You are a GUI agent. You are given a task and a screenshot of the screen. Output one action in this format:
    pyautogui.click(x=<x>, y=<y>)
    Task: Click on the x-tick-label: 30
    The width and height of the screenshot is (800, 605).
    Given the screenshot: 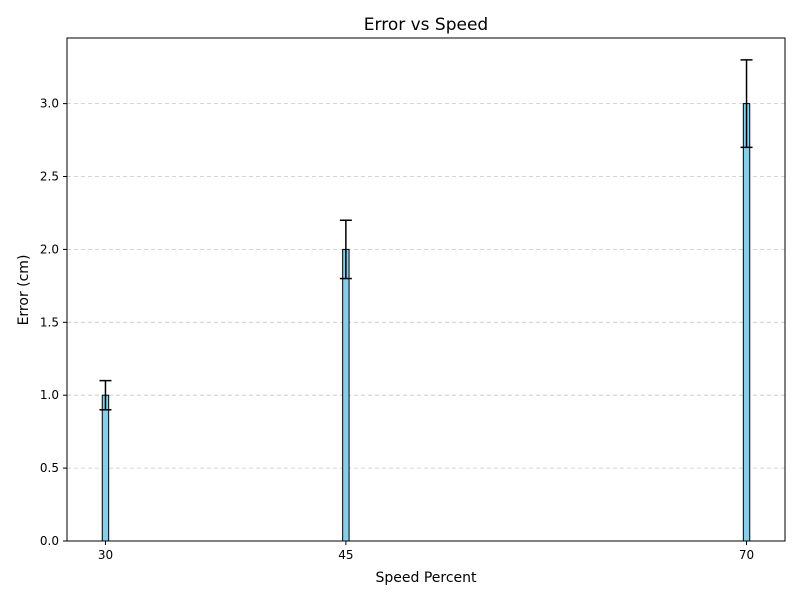 What is the action you would take?
    pyautogui.click(x=105, y=555)
    